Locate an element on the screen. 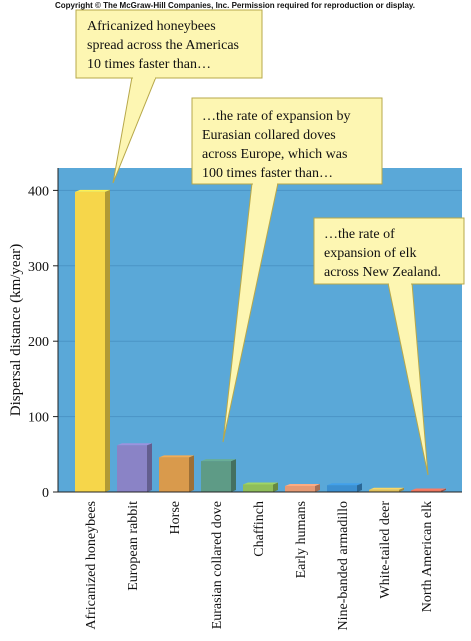 The width and height of the screenshot is (471, 641). y-axis-ticks: 0 100 200 300 400 is located at coordinates (43, 342).